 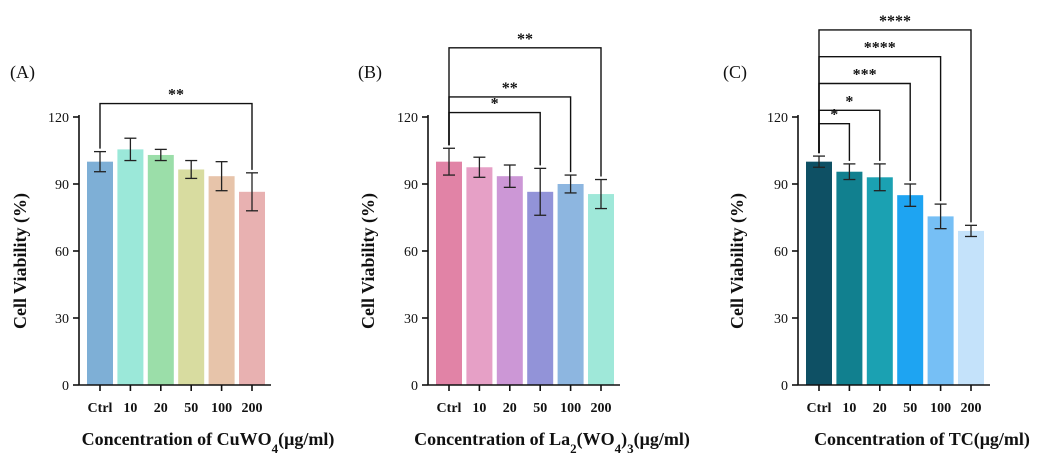 I want to click on x-axis-title: Concentration of TC(μg/ml), so click(x=922, y=439).